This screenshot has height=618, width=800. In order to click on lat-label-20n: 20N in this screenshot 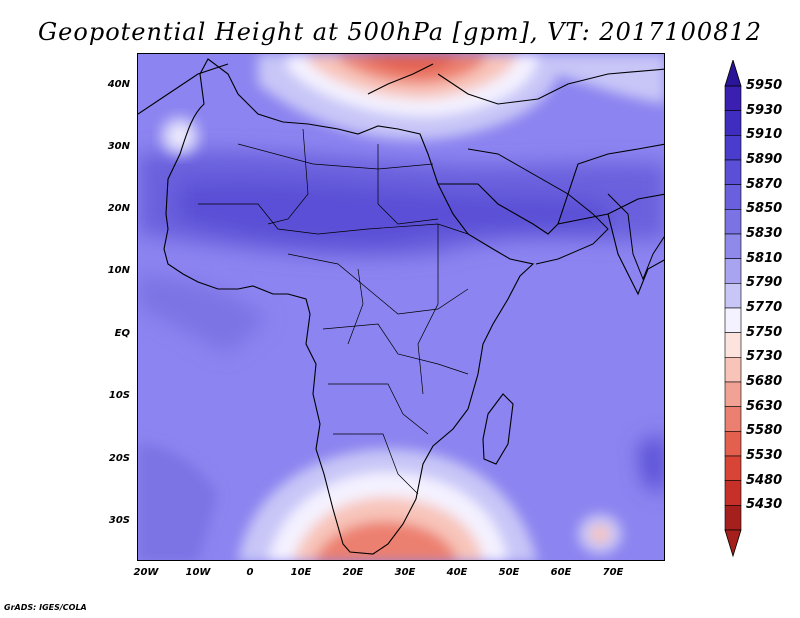, I will do `click(118, 208)`.